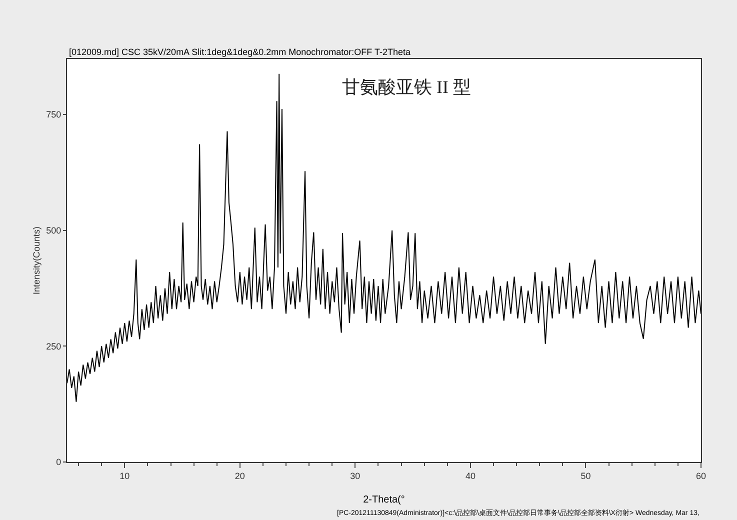  What do you see at coordinates (585, 475) in the screenshot?
I see `x-tick-label: 50` at bounding box center [585, 475].